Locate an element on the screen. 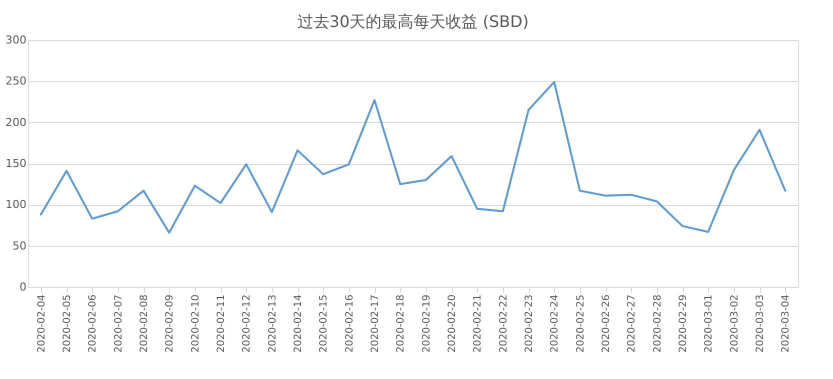 The width and height of the screenshot is (833, 379). x-tick-label: 2020-02-27 is located at coordinates (632, 323).